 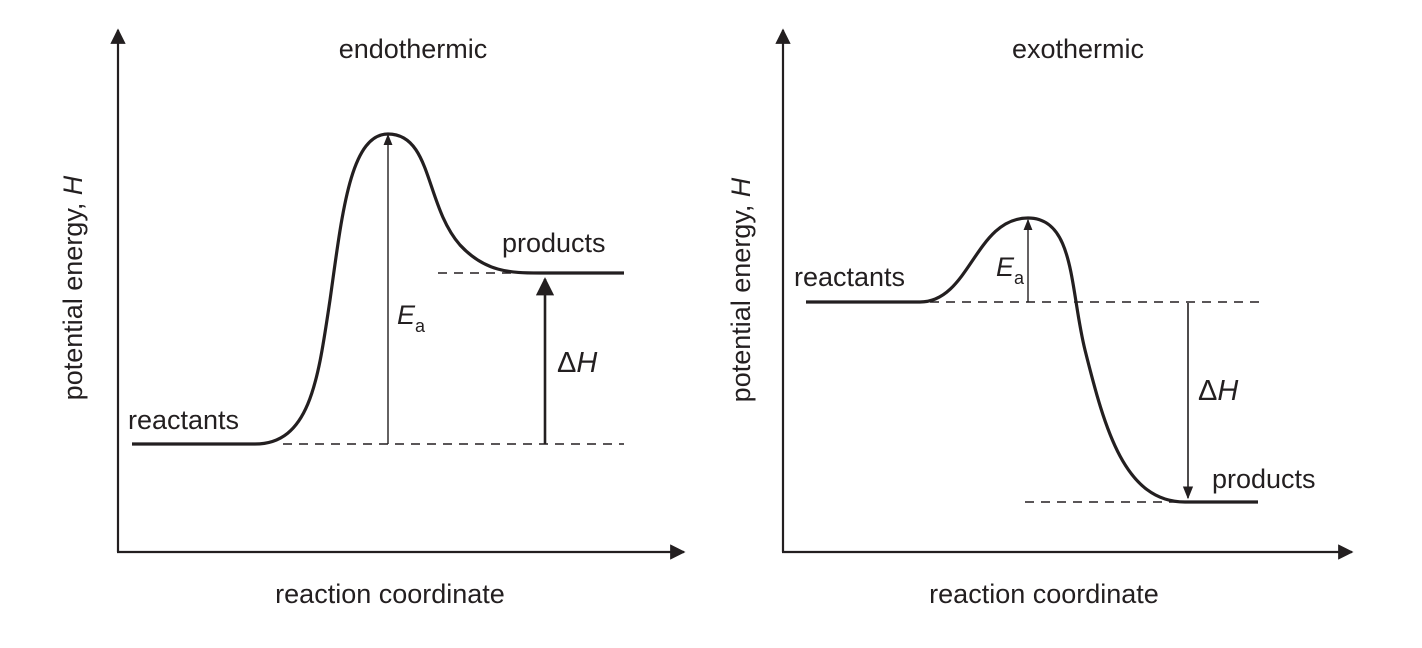 What do you see at coordinates (411, 318) in the screenshot?
I see `endothermic-ea-label: Ea` at bounding box center [411, 318].